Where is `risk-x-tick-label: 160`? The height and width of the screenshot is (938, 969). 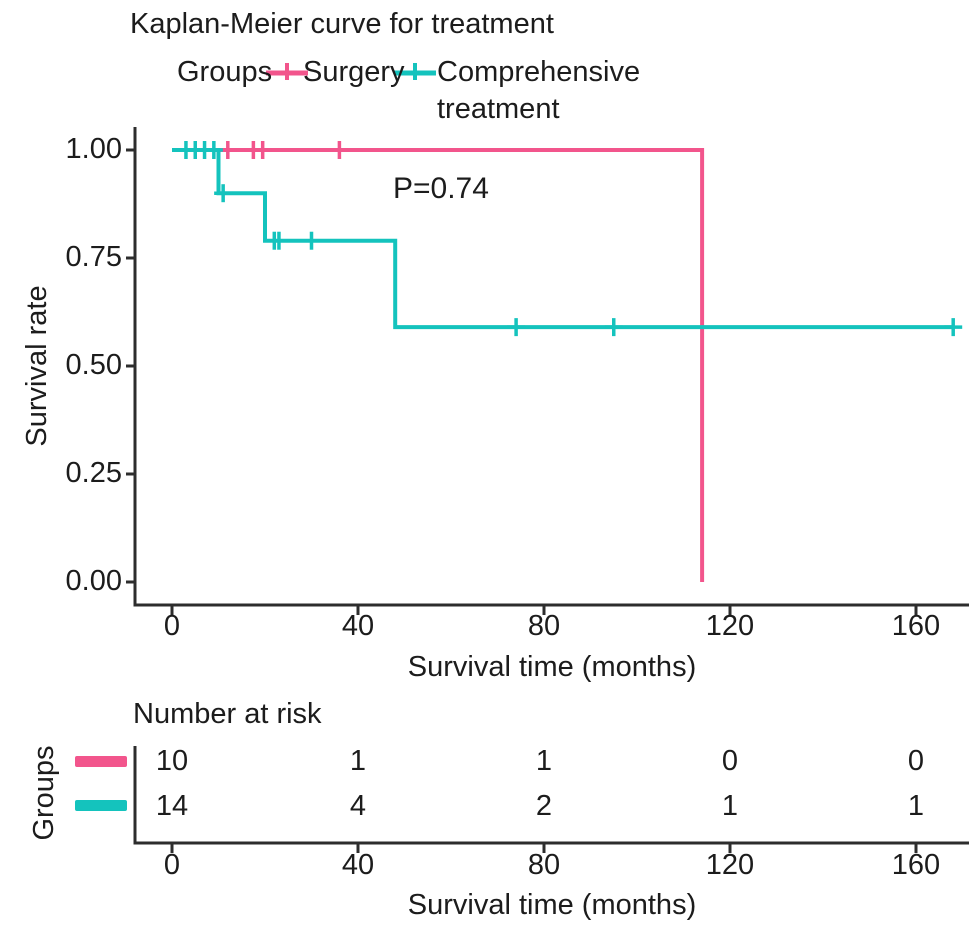
risk-x-tick-label: 160 is located at coordinates (916, 865).